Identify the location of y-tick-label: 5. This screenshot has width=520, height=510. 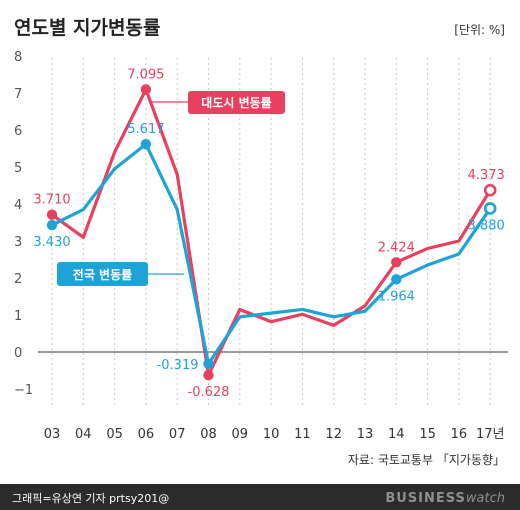
(18, 168).